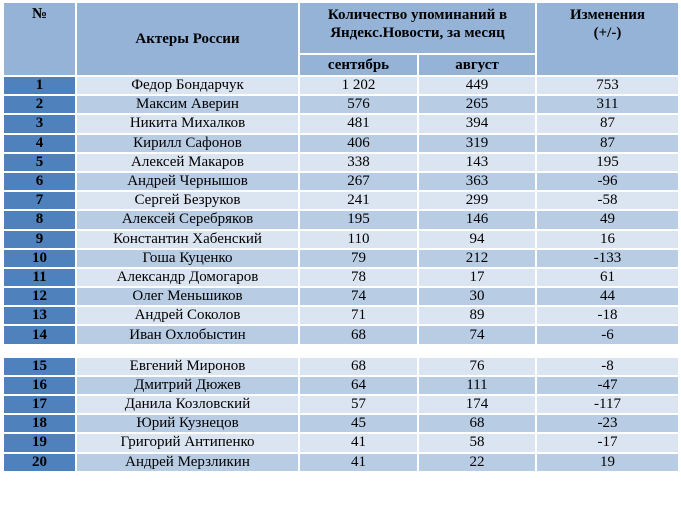 The width and height of the screenshot is (681, 521). I want to click on change-cell: -18, so click(607, 316).